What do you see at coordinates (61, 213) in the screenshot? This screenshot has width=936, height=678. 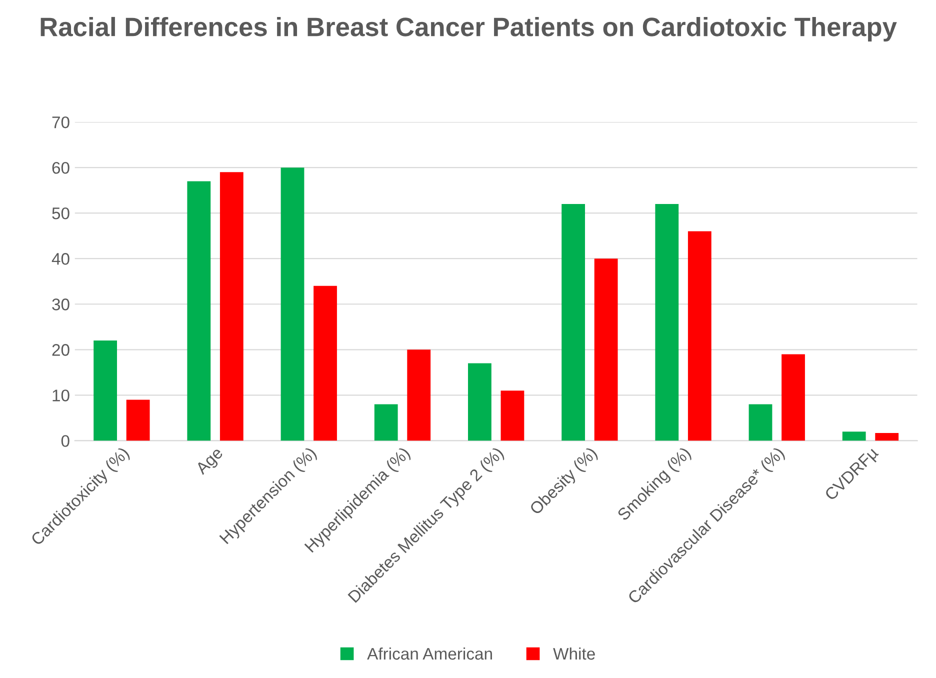 I see `y-tick-label: 50` at bounding box center [61, 213].